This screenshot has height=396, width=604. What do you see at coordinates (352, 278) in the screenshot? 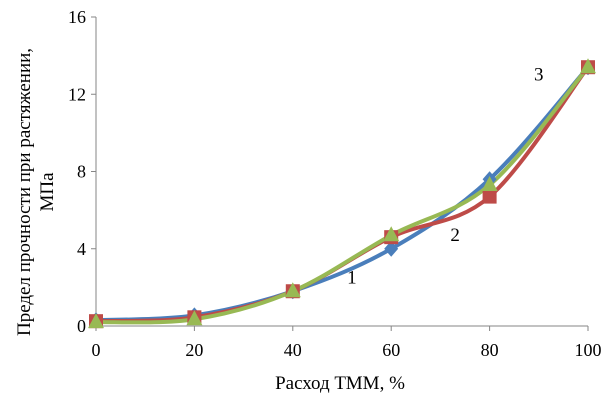
I see `series-1-label: 1` at bounding box center [352, 278].